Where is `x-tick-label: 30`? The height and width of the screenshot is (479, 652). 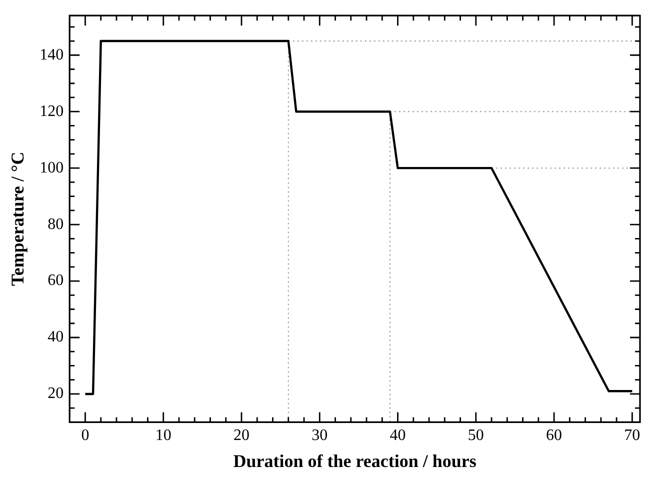 x-tick-label: 30 is located at coordinates (320, 435).